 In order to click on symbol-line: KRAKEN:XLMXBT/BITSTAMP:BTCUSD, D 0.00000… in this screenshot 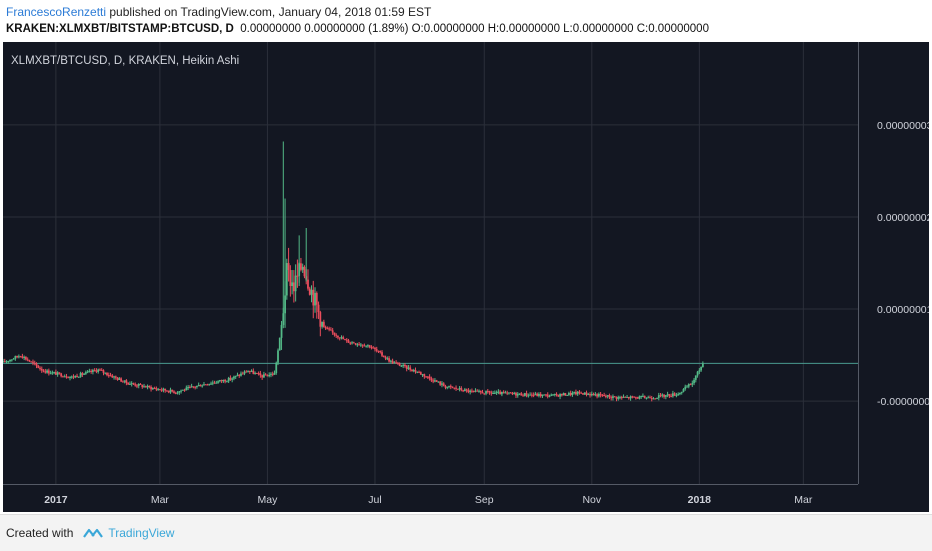, I will do `click(357, 29)`.